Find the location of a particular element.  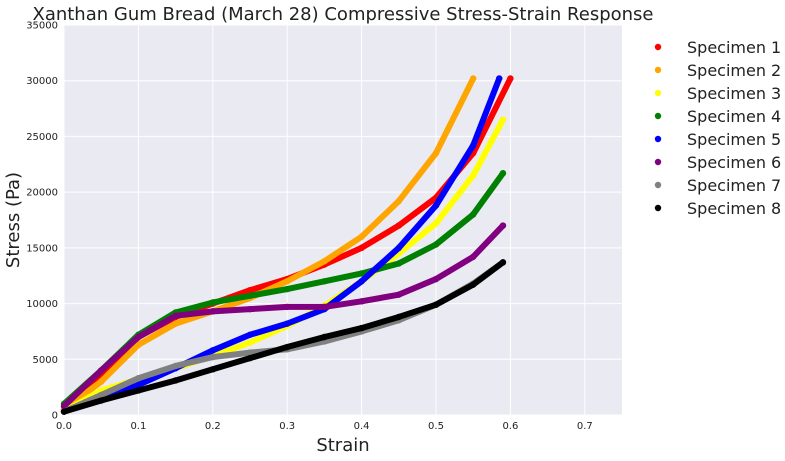

legend-label: Specimen 6 is located at coordinates (734, 162).